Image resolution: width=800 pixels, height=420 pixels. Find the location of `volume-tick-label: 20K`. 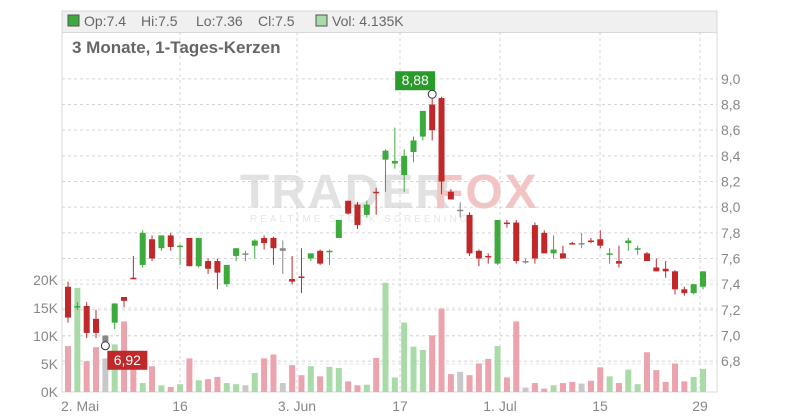

volume-tick-label: 20K is located at coordinates (46, 280).